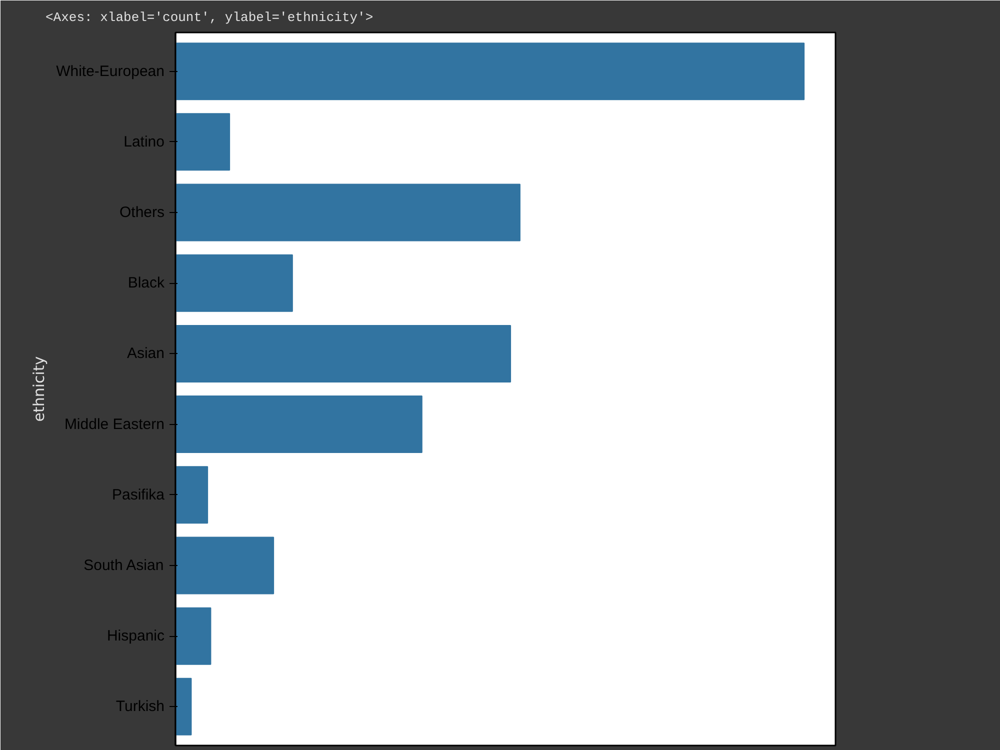  I want to click on y-tick-label: Black, so click(146, 283).